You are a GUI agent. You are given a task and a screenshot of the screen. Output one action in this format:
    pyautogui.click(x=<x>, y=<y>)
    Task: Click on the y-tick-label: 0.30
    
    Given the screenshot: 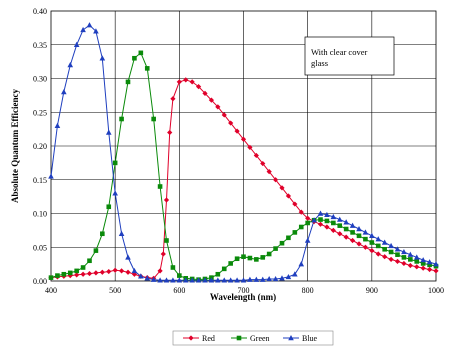 What is the action you would take?
    pyautogui.click(x=40, y=79)
    